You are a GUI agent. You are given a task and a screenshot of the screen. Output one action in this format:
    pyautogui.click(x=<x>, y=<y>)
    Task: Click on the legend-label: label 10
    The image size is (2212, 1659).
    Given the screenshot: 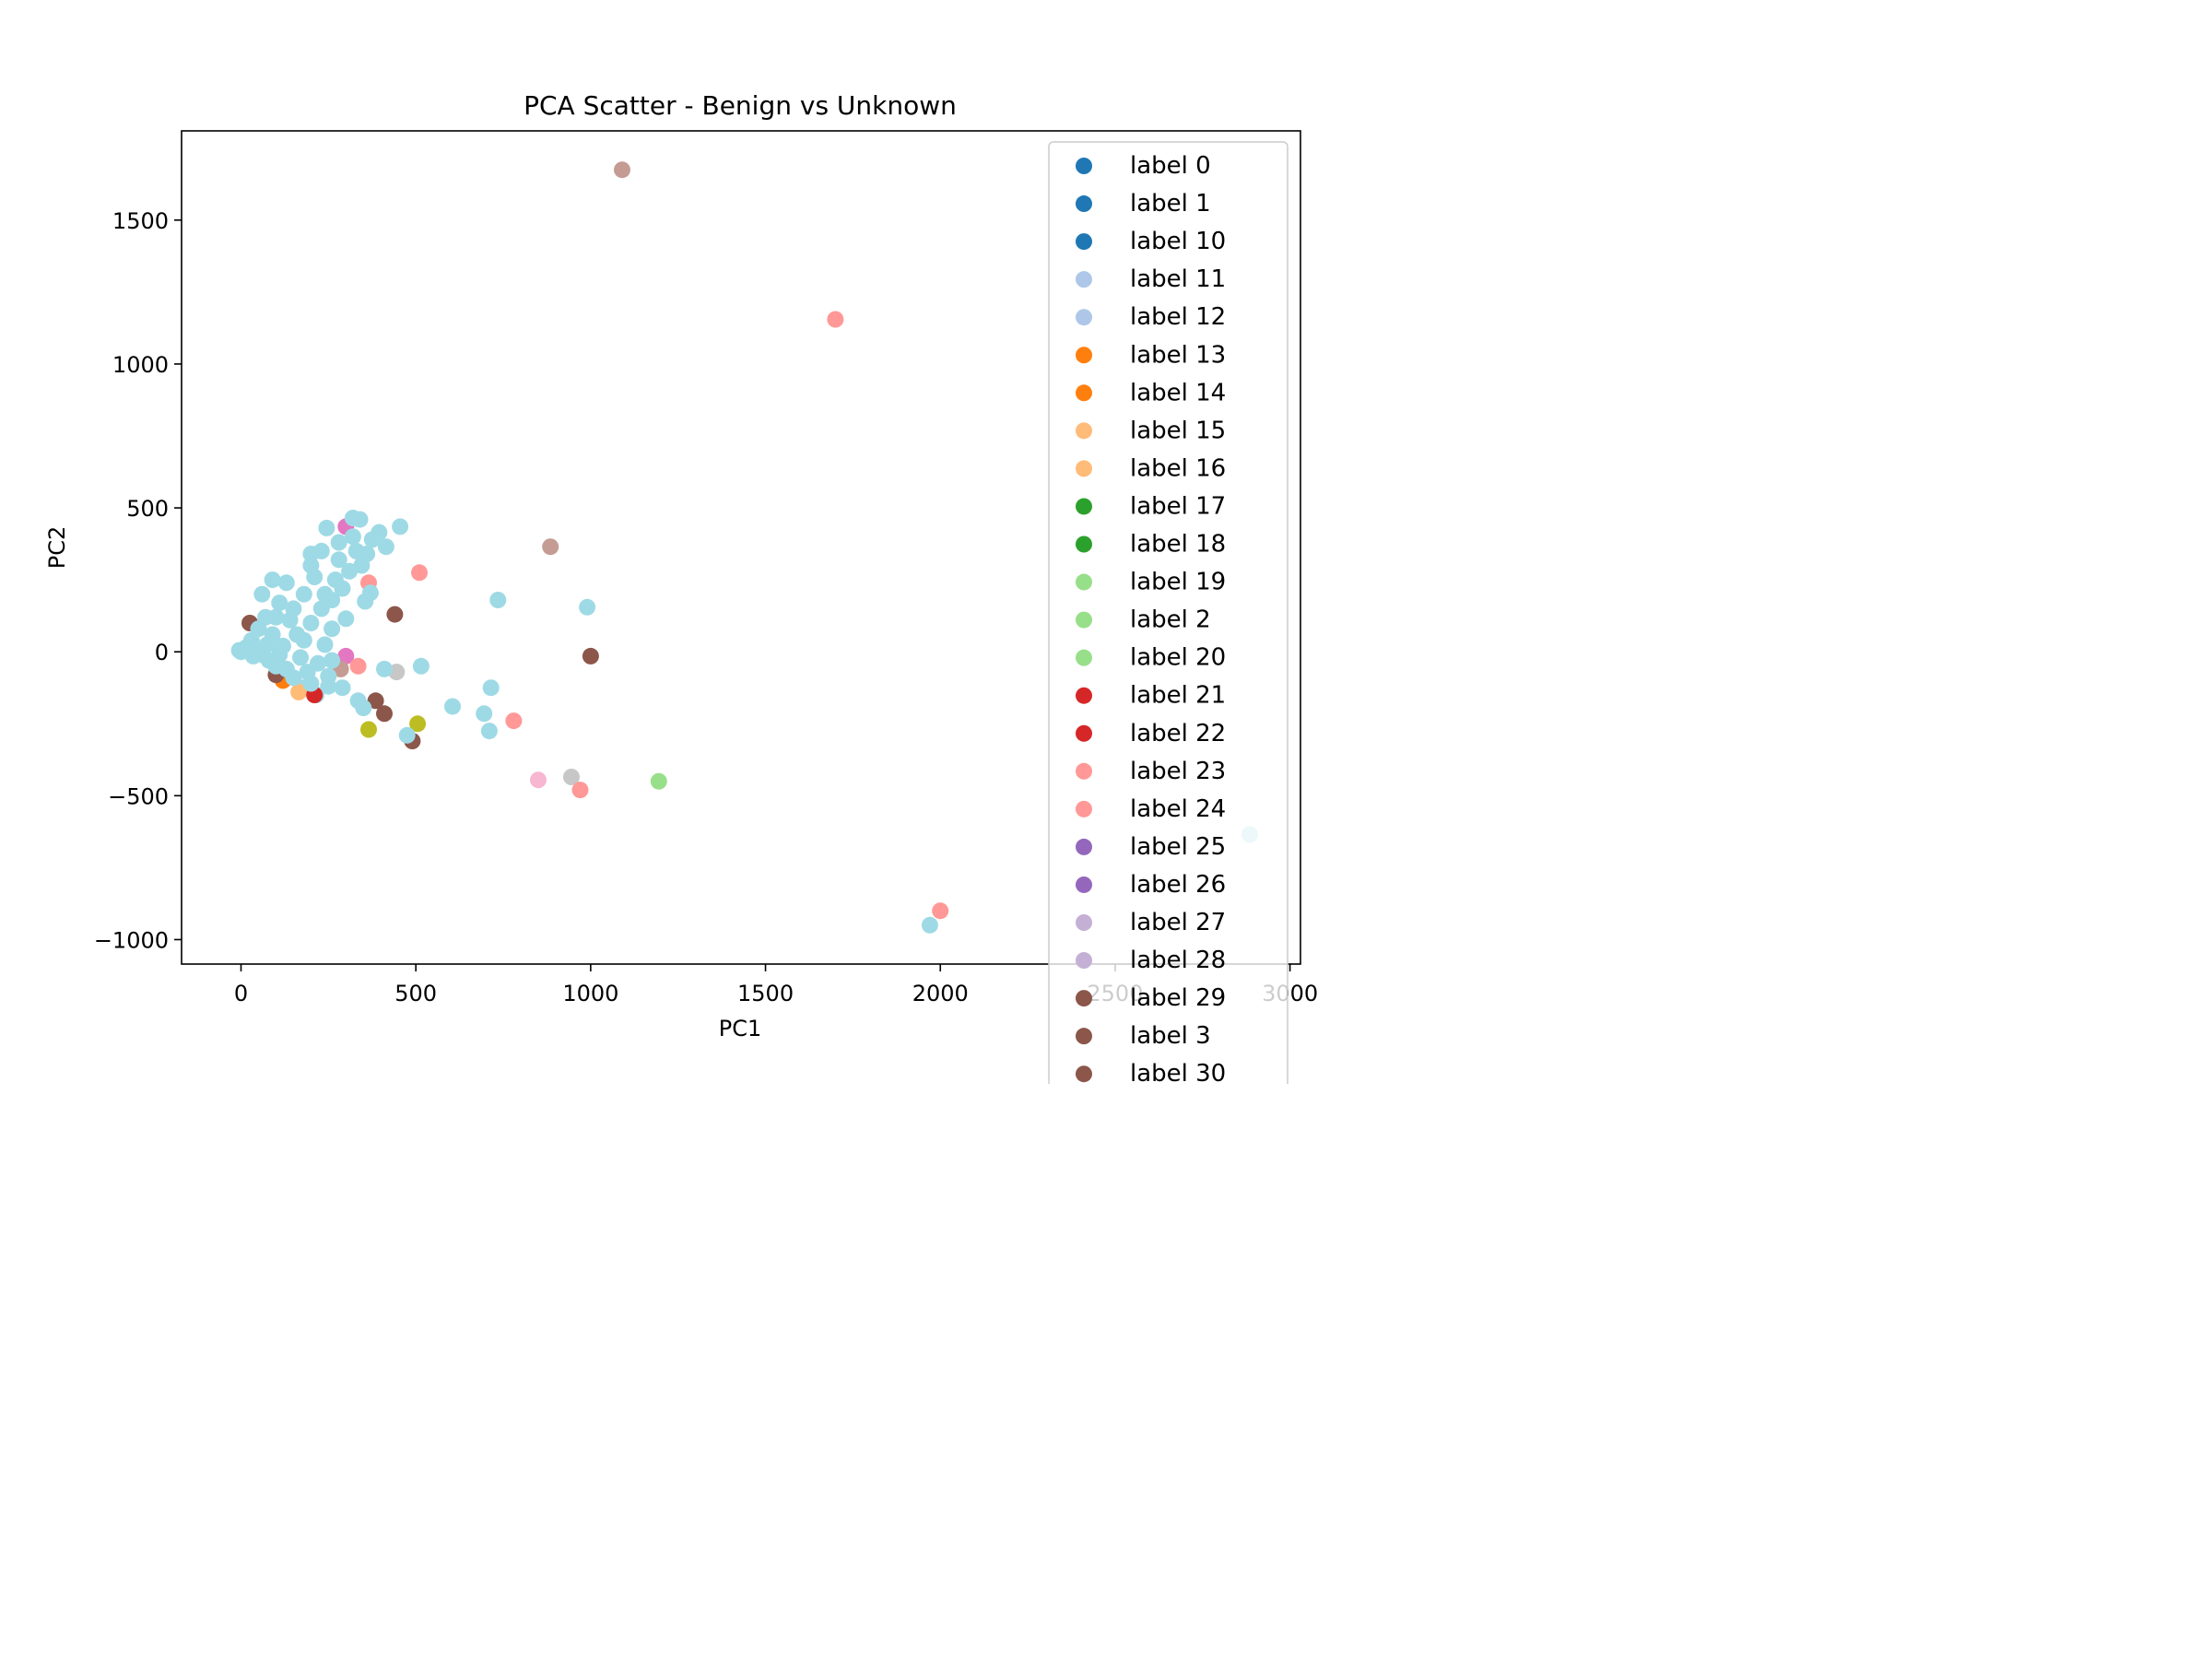 What is the action you would take?
    pyautogui.click(x=1178, y=241)
    